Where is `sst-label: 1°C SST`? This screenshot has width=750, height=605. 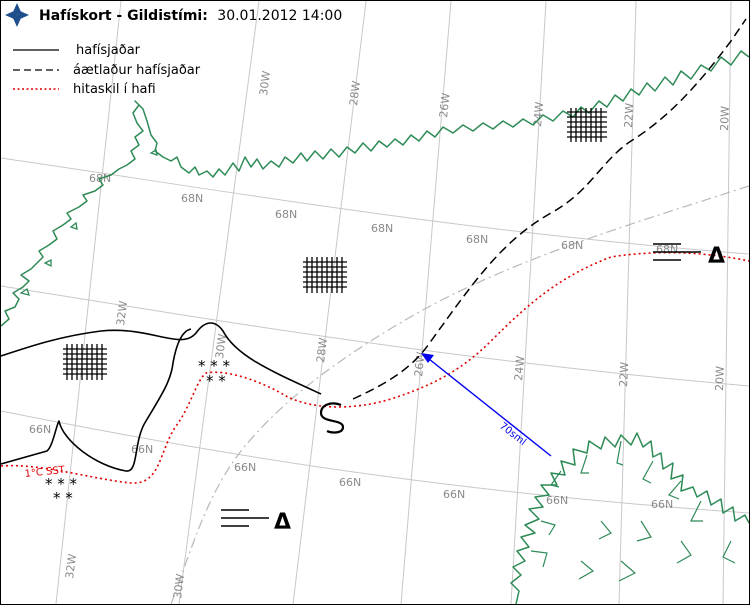 sst-label: 1°C SST is located at coordinates (45, 472).